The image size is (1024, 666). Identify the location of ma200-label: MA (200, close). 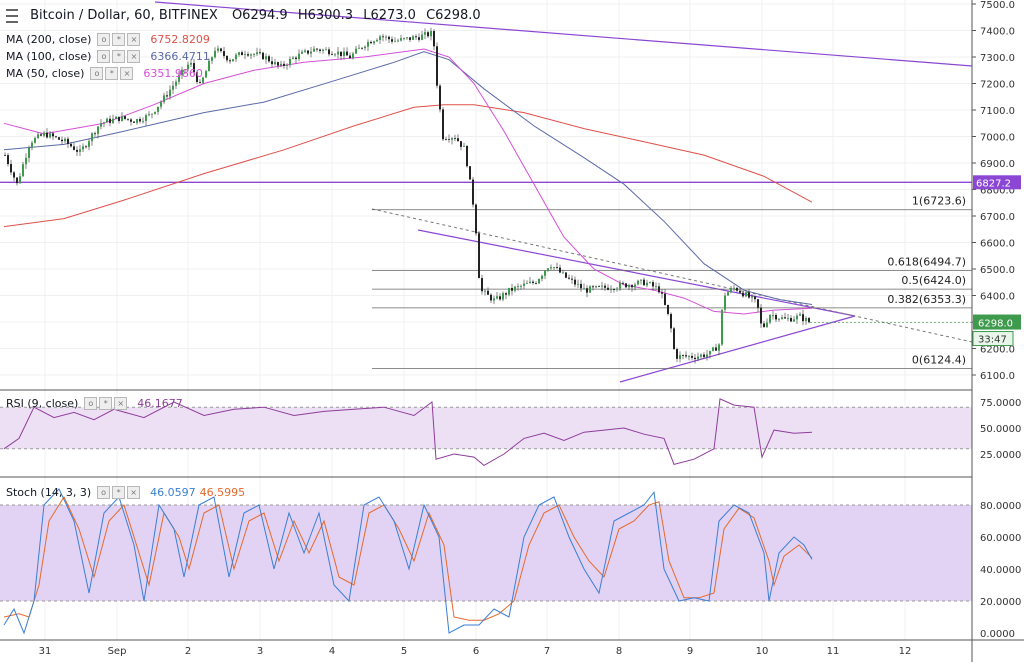
(49, 39).